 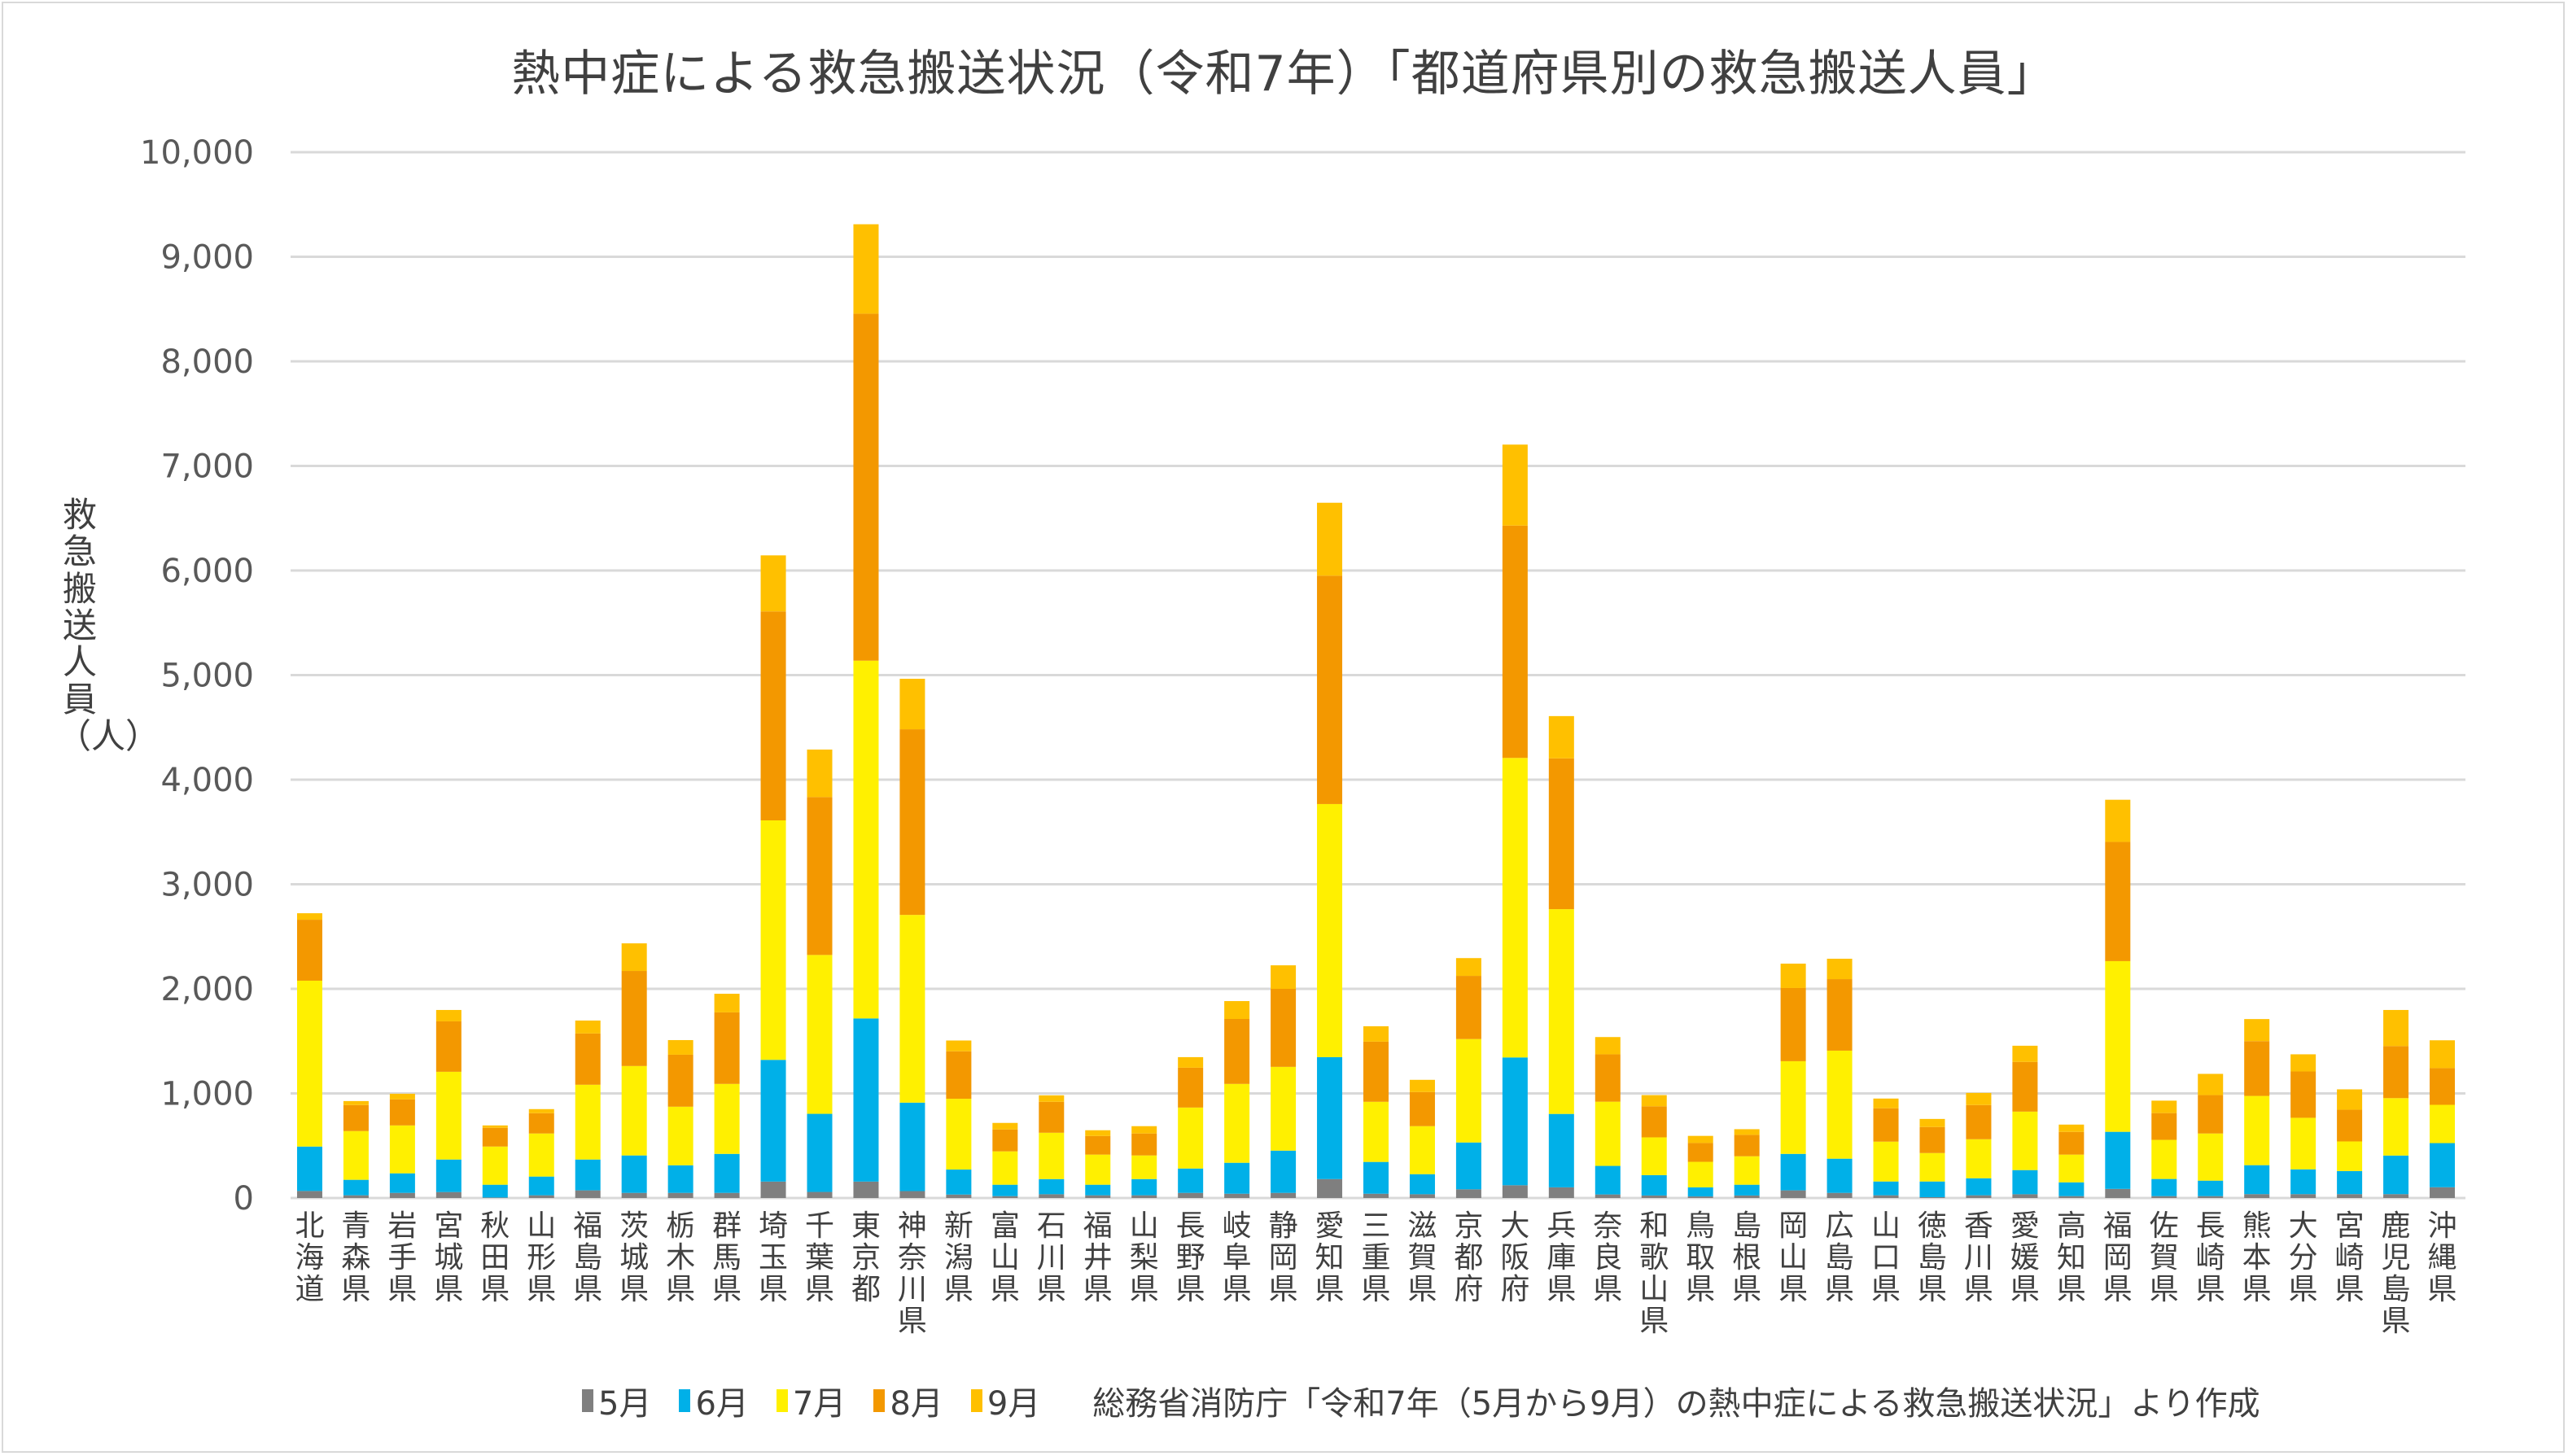 I want to click on y-tick-label: 10,000, so click(x=197, y=153).